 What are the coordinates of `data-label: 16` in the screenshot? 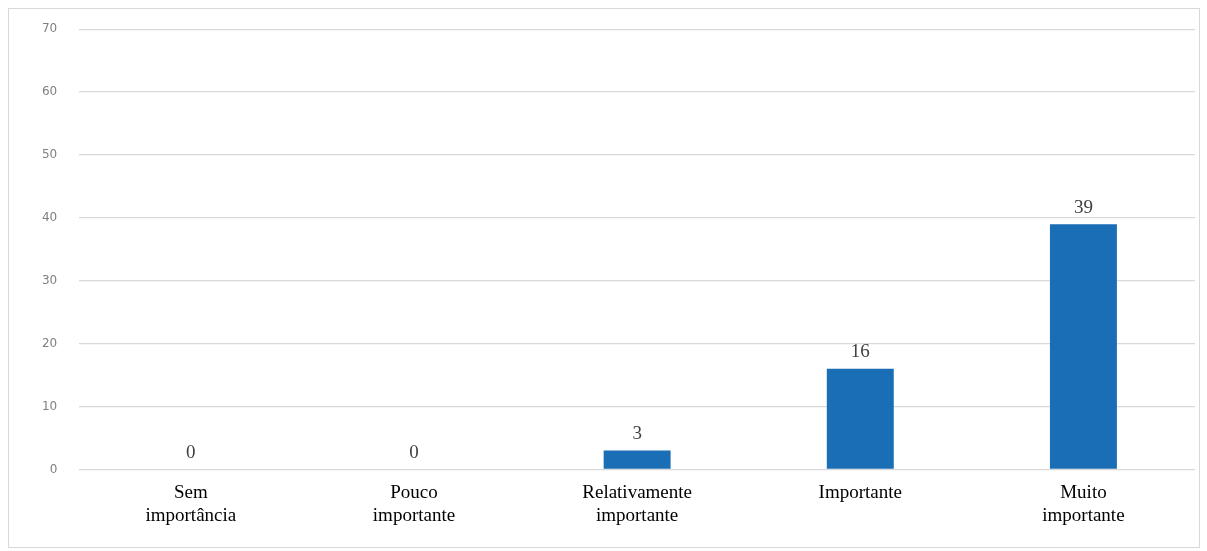 It's located at (860, 351).